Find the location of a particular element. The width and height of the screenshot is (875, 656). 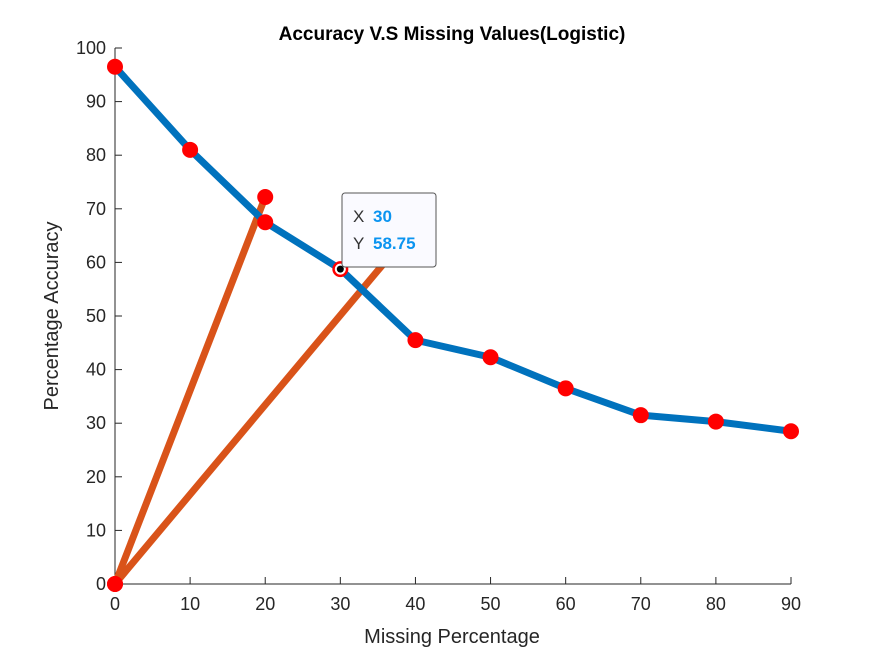

x-tick-label: 40 is located at coordinates (415, 604).